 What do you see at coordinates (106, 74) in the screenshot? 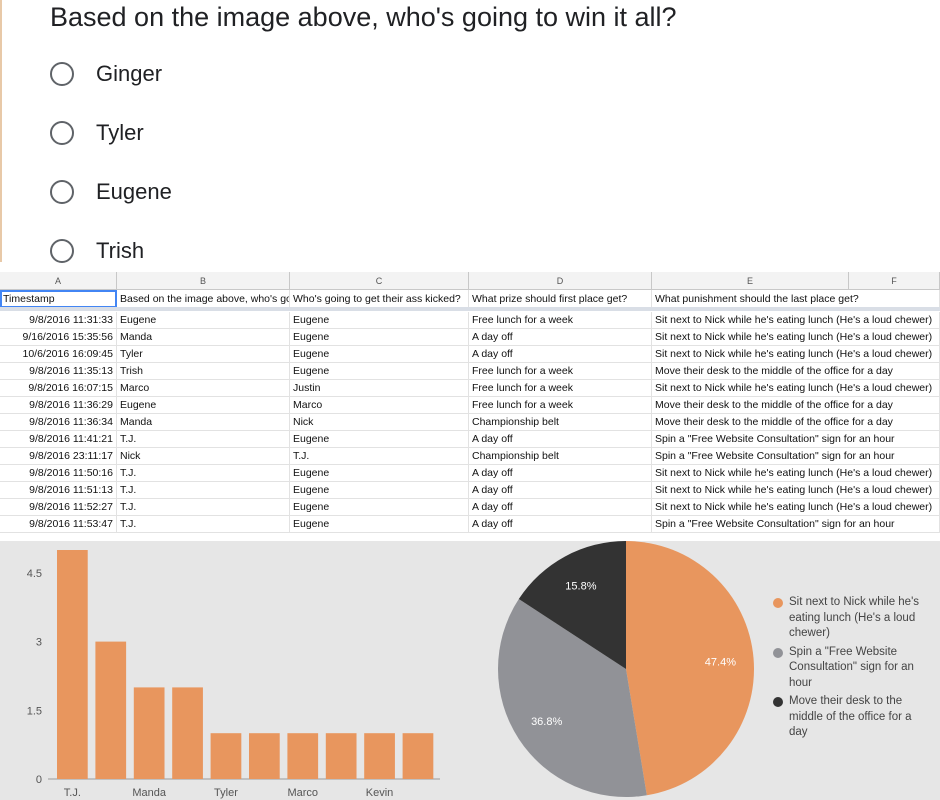
I see `poll-option-ginger: Ginger` at bounding box center [106, 74].